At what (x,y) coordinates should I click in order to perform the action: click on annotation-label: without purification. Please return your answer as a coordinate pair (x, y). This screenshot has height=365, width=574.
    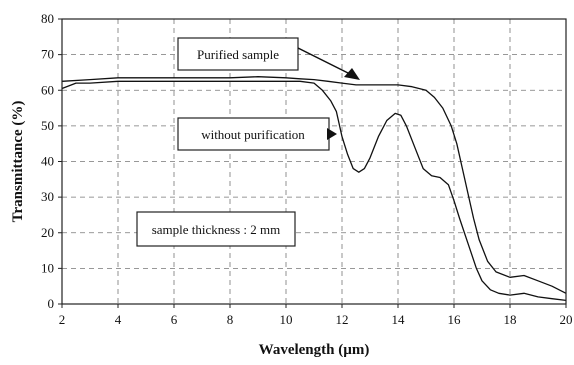
    Looking at the image, I should click on (253, 134).